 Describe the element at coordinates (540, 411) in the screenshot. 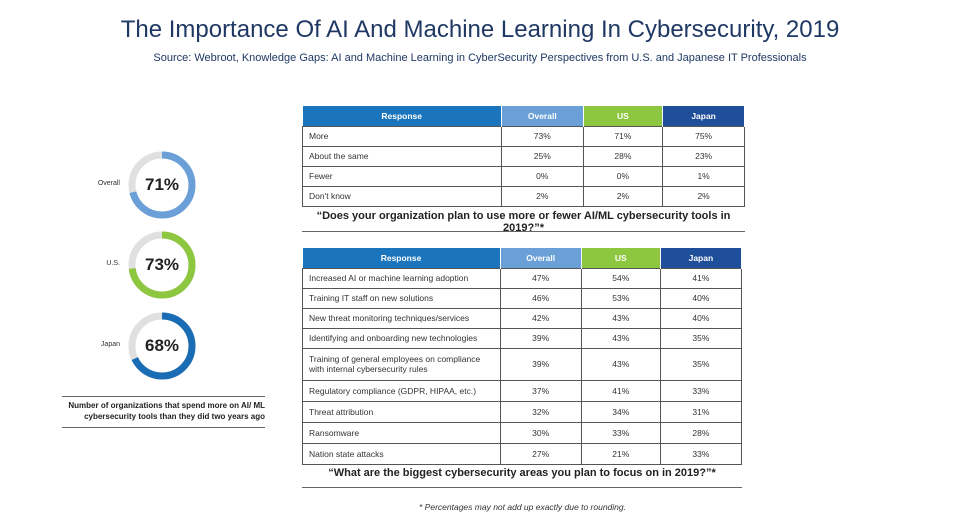

I see `table-cell: 32%` at that location.